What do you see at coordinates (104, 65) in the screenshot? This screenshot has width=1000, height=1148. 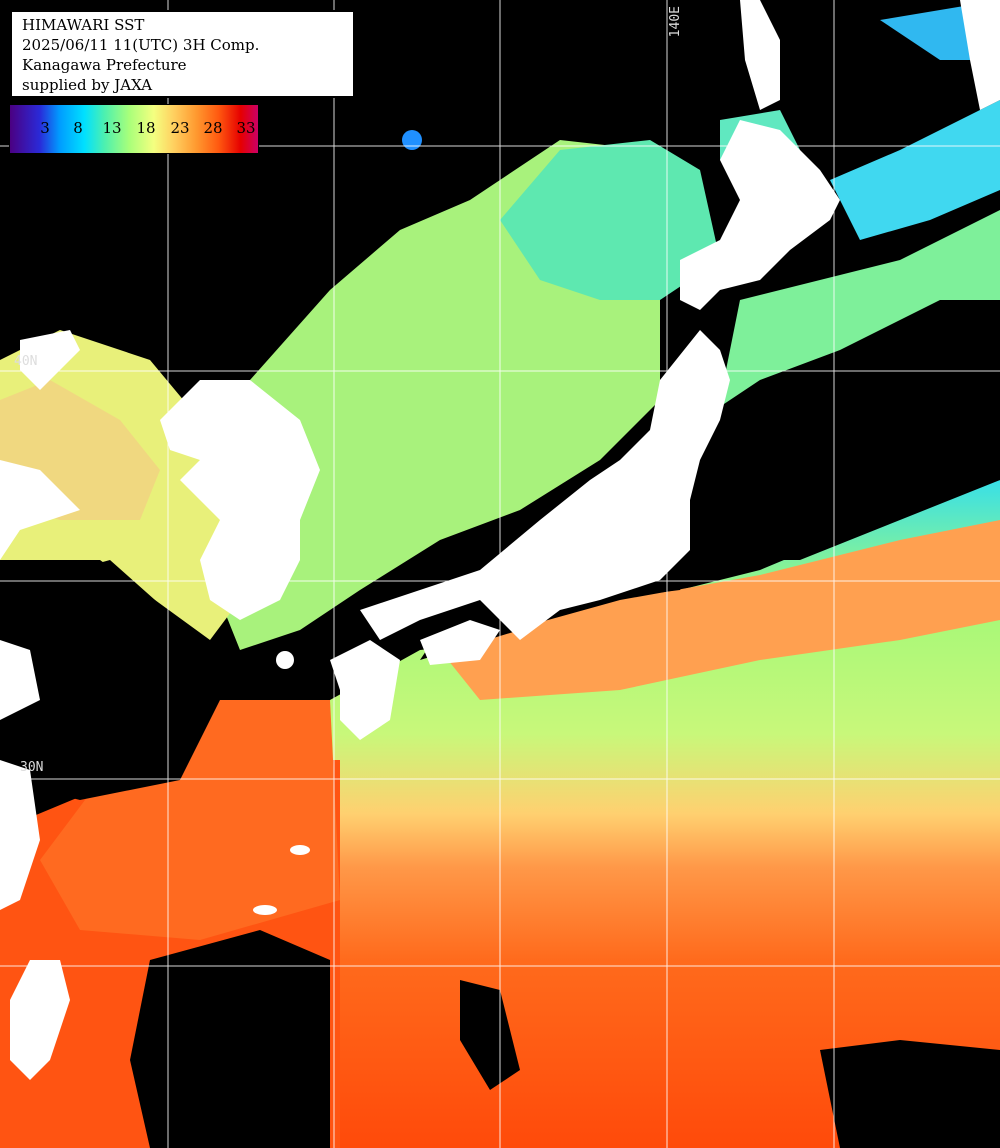 I see `provider-prefecture: Kanagawa Prefecture` at bounding box center [104, 65].